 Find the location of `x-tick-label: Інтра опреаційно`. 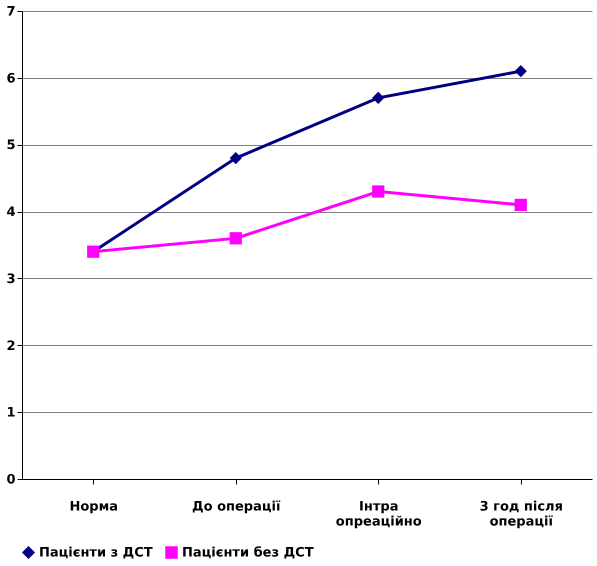

x-tick-label: Інтра опреаційно is located at coordinates (379, 515).